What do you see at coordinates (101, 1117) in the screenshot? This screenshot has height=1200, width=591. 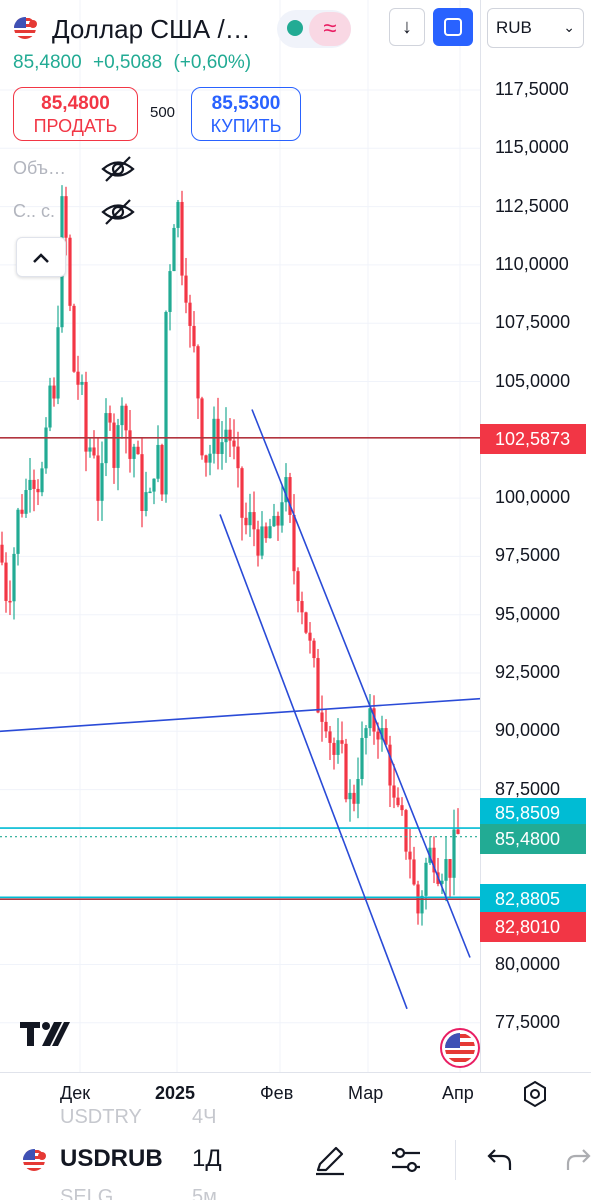 I see `ghost-symbol-above: USDTRY` at bounding box center [101, 1117].